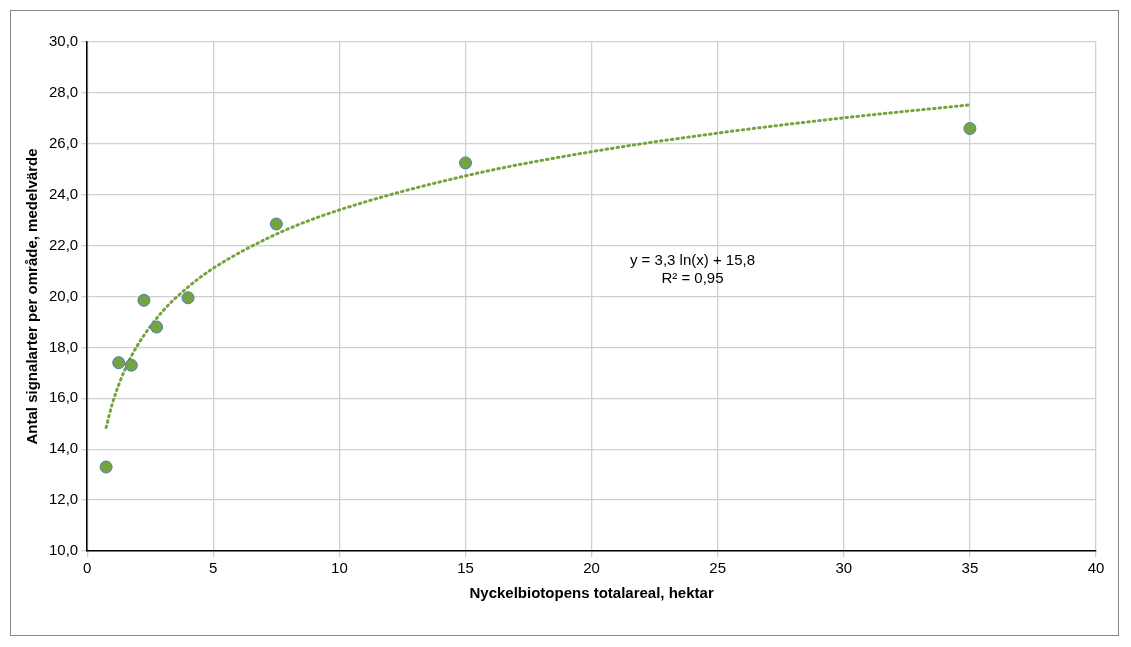 This screenshot has width=1131, height=647. Describe the element at coordinates (692, 278) in the screenshot. I see `annotation: R² = 0,95` at that location.